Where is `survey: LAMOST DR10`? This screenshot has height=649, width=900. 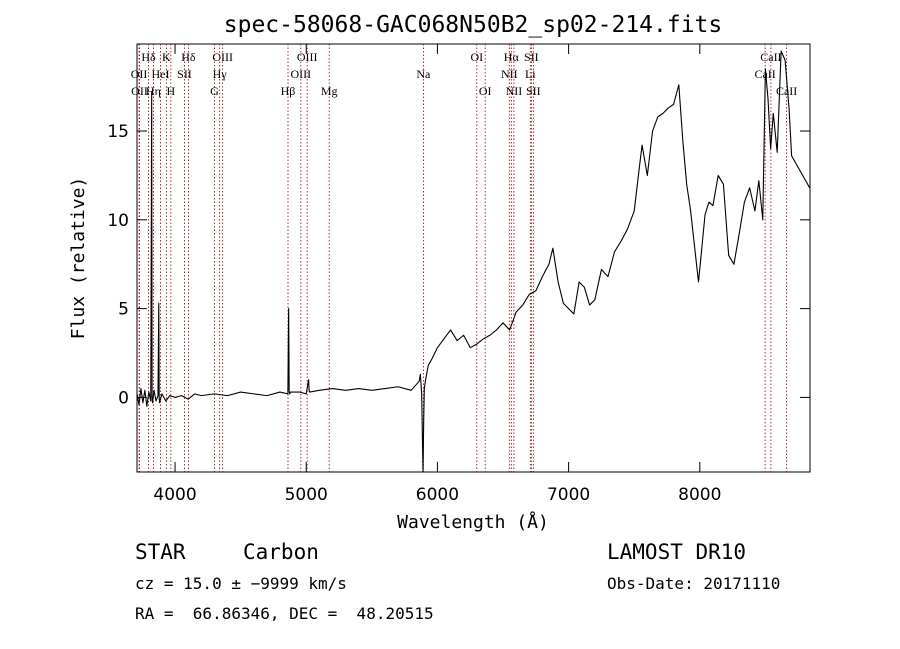
survey: LAMOST DR10 is located at coordinates (676, 552).